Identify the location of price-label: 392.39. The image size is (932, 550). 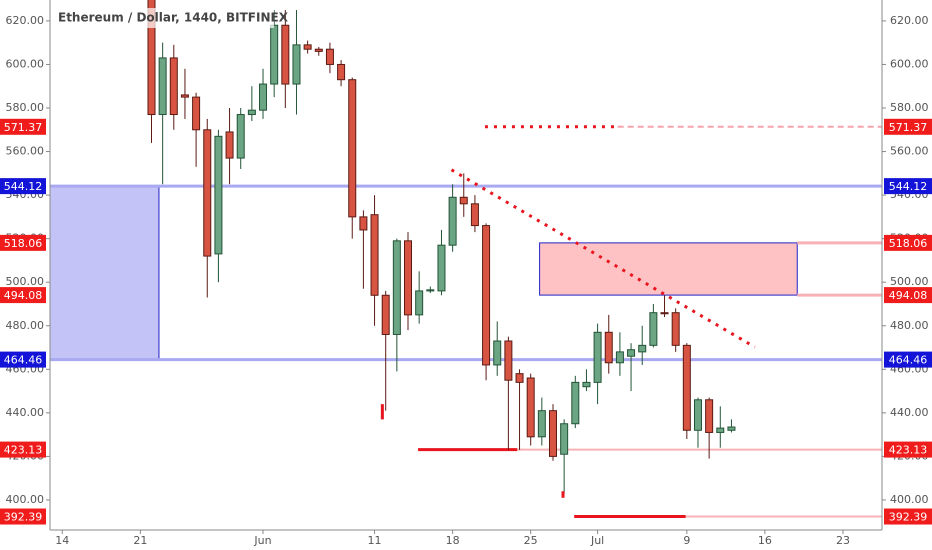
(908, 517).